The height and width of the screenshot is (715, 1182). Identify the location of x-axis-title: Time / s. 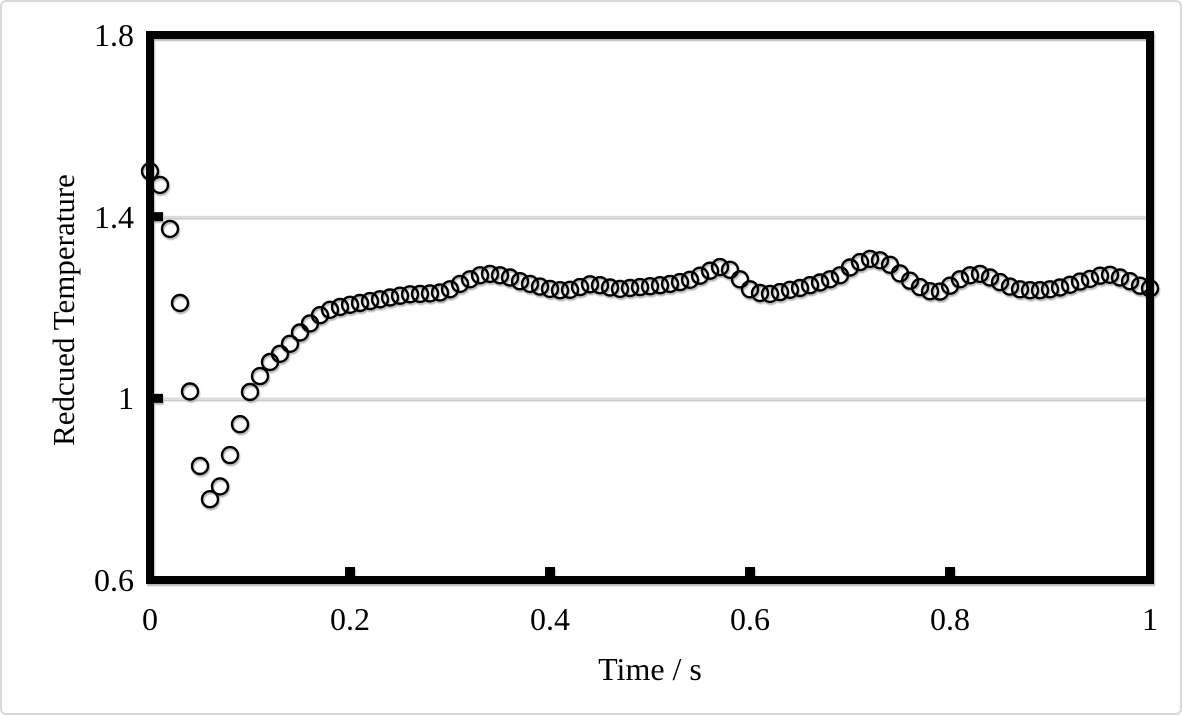
(650, 669).